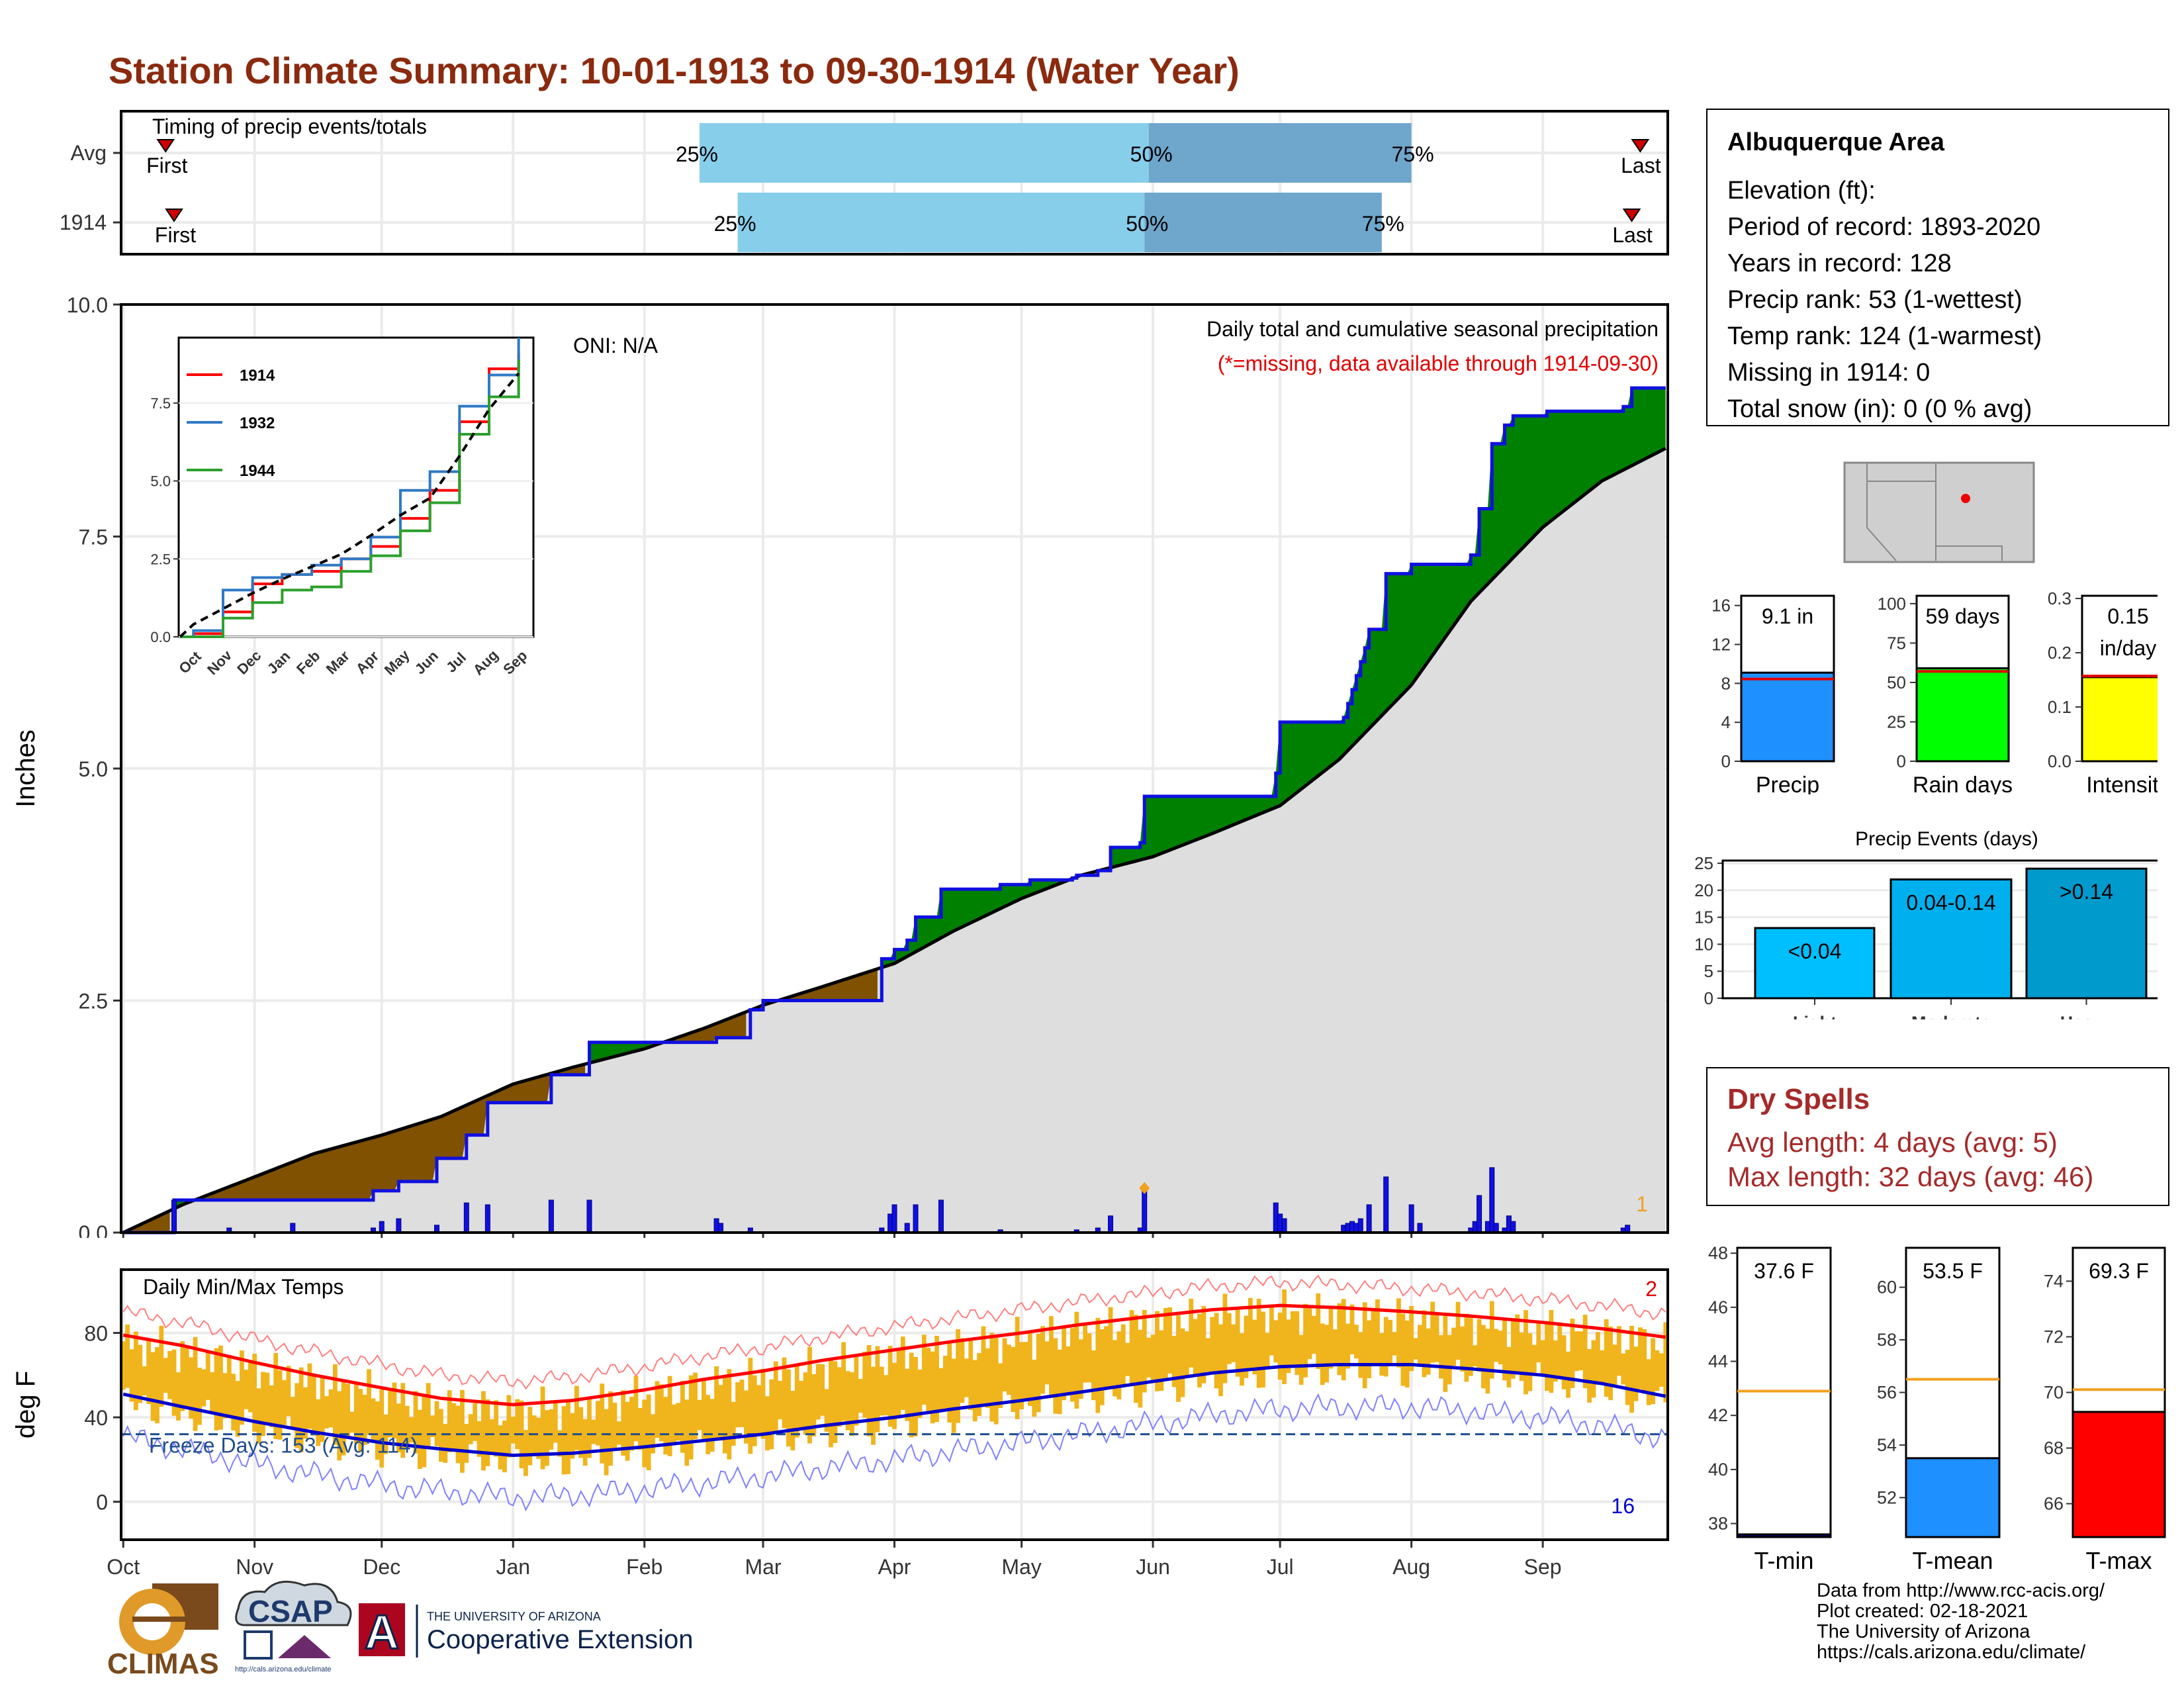 The image size is (2184, 1688). Describe the element at coordinates (1718, 1253) in the screenshot. I see `tsum-ytick-label: 48` at that location.